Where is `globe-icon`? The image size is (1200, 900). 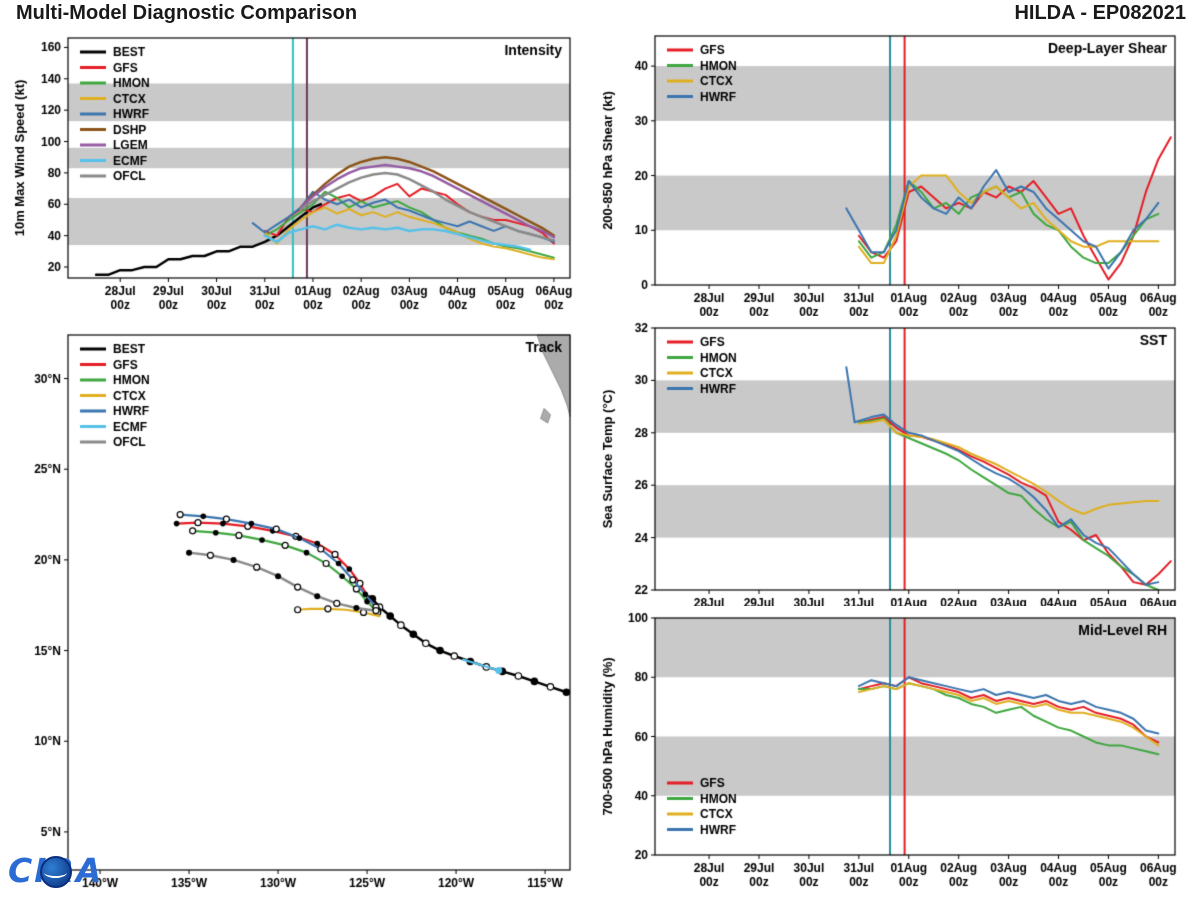
globe-icon is located at coordinates (56, 872).